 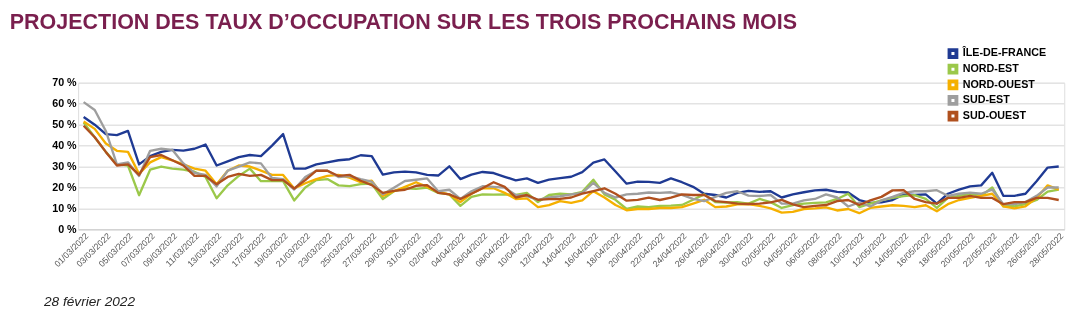 What do you see at coordinates (403, 22) in the screenshot?
I see `chart-title: PROJECTION DES TAUX D’OCCUPATION SUR LES TROIS PROCHAINS MOIS` at bounding box center [403, 22].